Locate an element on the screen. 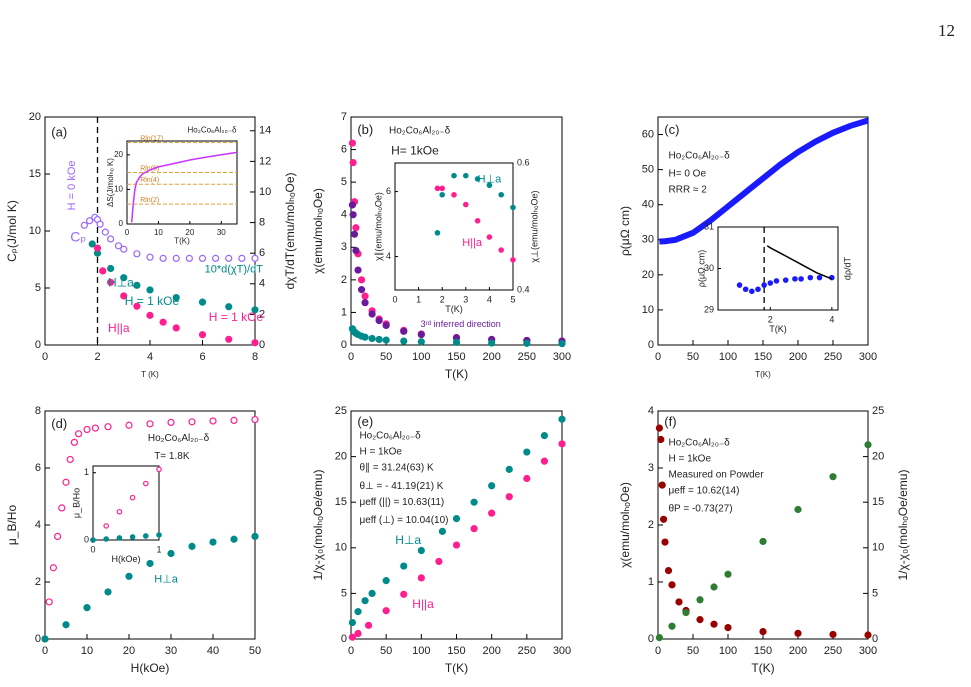  y-tick-label: 6 is located at coordinates (344, 149).